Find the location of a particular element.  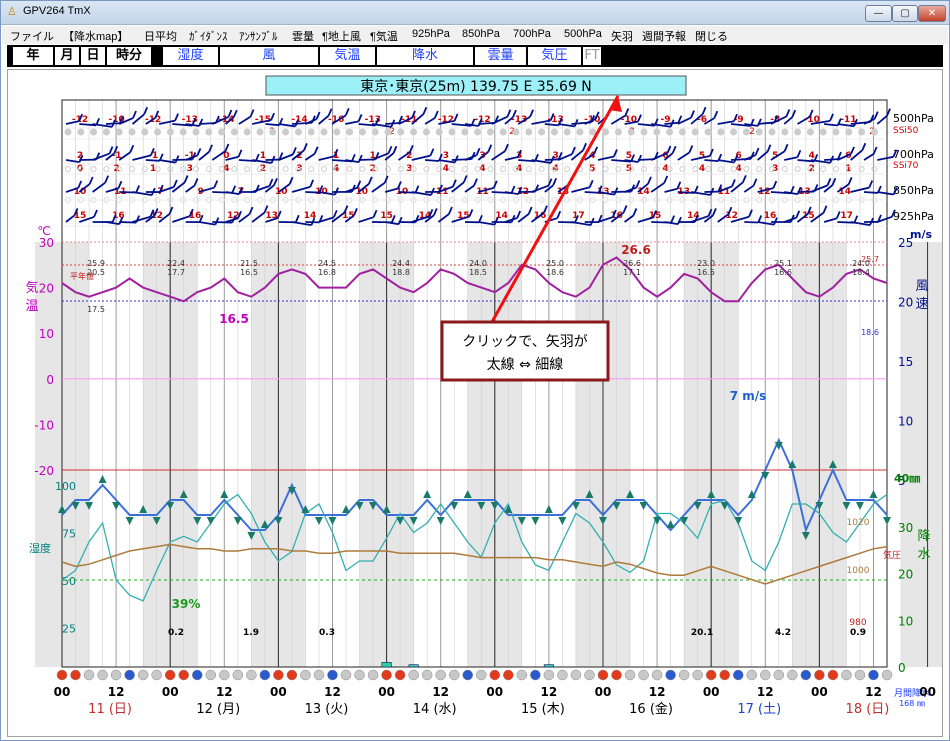

humidity-line is located at coordinates (474, 547).